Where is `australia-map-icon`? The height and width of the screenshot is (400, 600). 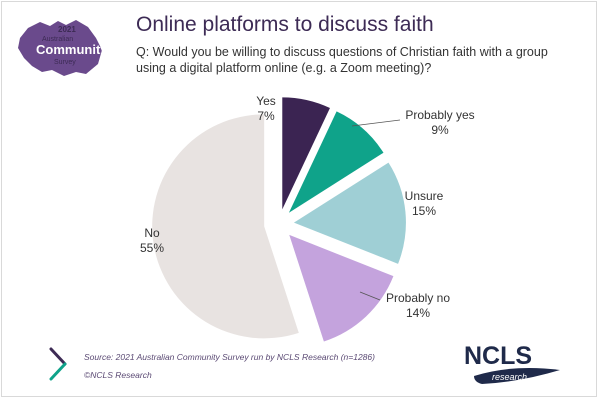 australia-map-icon is located at coordinates (60, 48).